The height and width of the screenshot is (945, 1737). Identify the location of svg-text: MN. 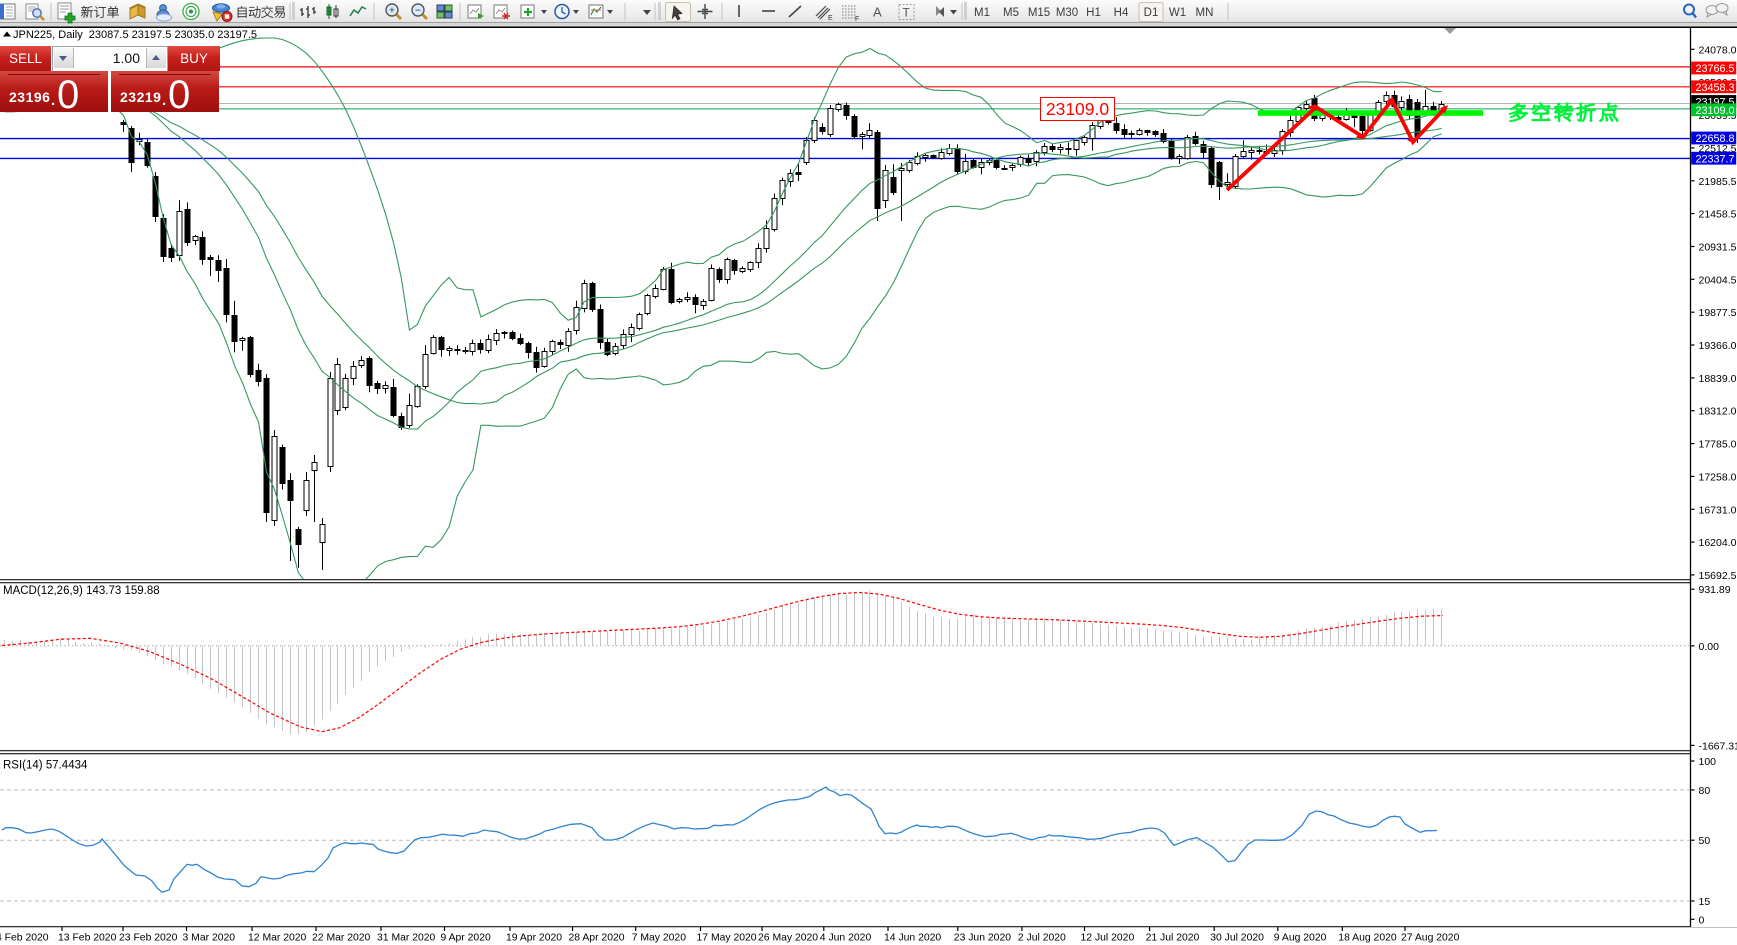
(1205, 13).